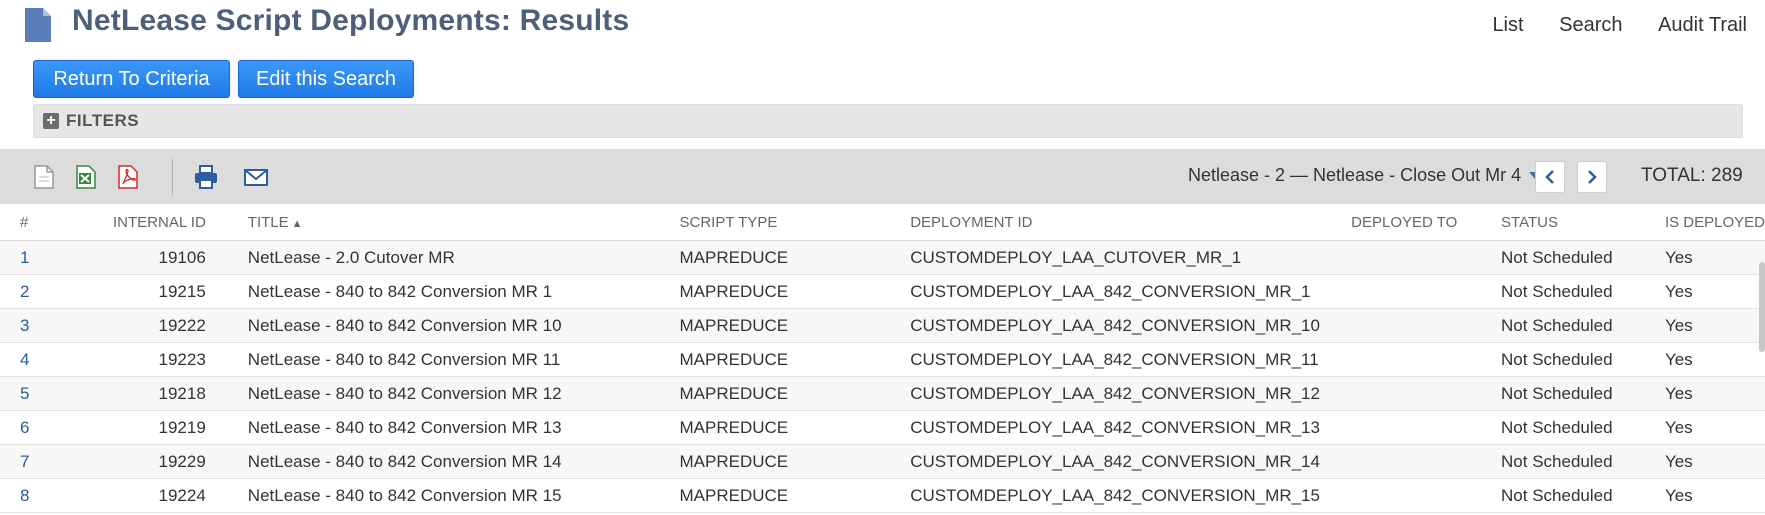  I want to click on chevron-right-icon, so click(1592, 177).